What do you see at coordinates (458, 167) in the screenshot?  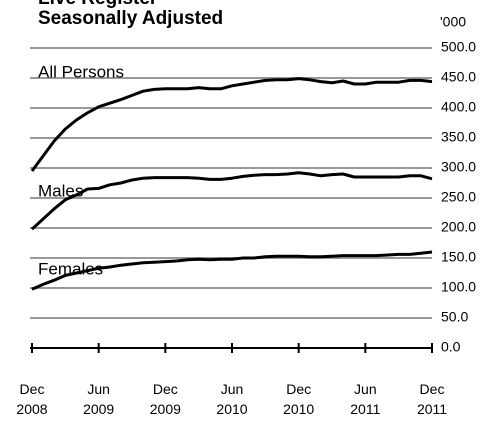 I see `y-tick-label: 300.0` at bounding box center [458, 167].